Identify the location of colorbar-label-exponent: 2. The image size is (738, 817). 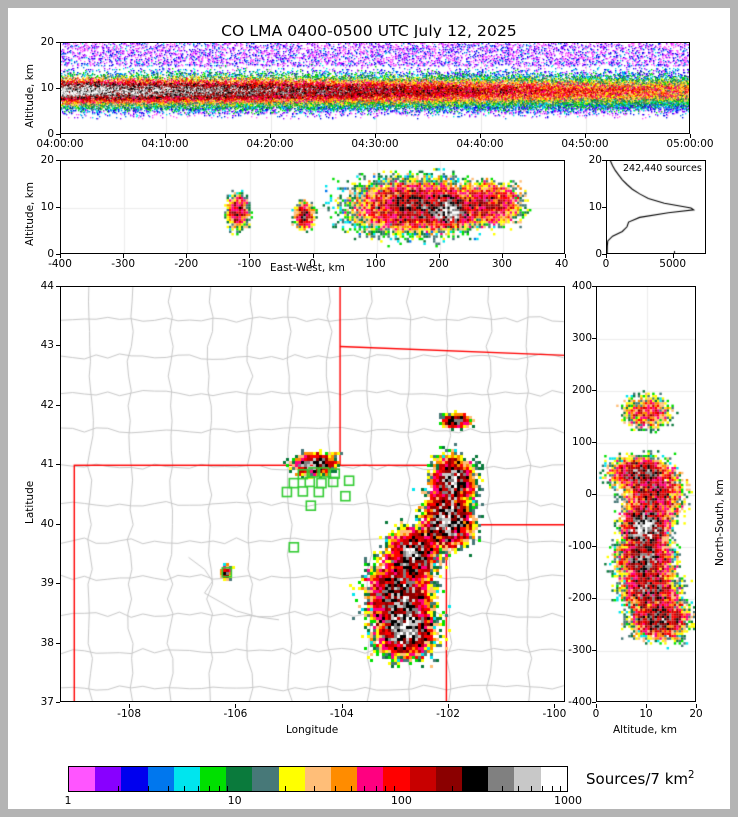
(691, 775).